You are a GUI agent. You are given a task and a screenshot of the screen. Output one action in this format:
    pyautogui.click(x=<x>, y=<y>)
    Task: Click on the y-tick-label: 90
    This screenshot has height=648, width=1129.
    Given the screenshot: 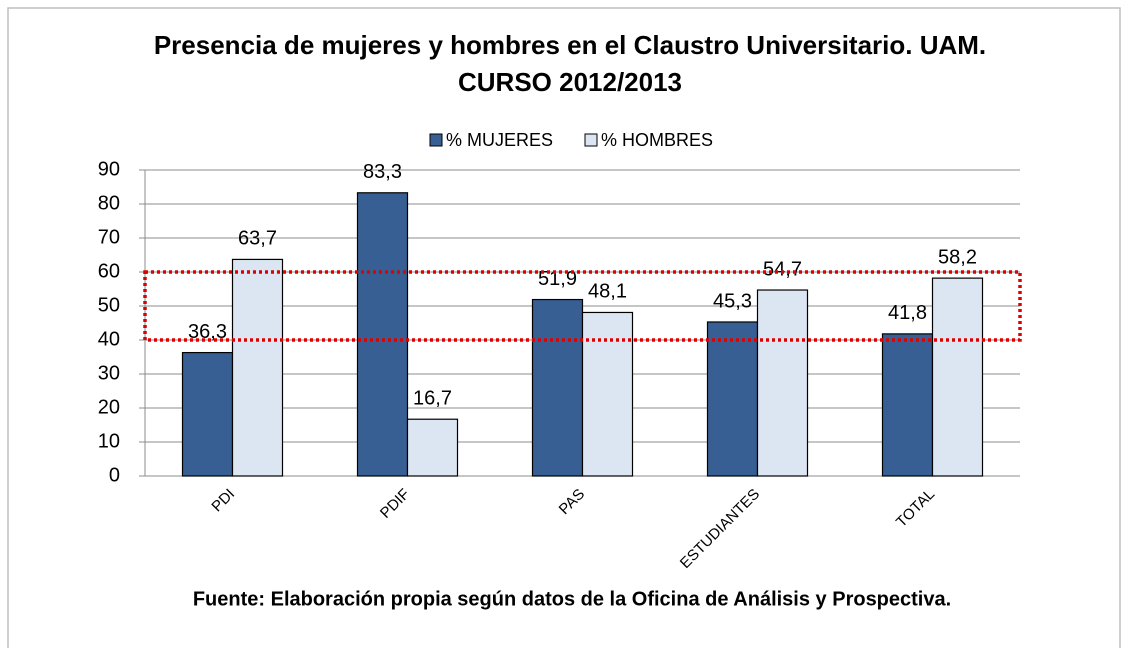 What is the action you would take?
    pyautogui.click(x=109, y=169)
    